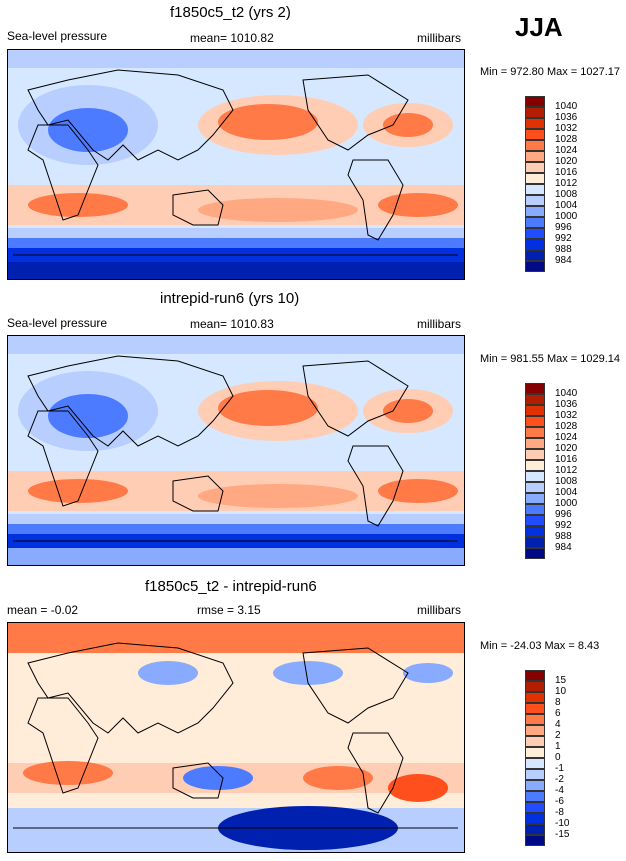  Describe the element at coordinates (561, 680) in the screenshot. I see `colorbar-label: 15` at that location.